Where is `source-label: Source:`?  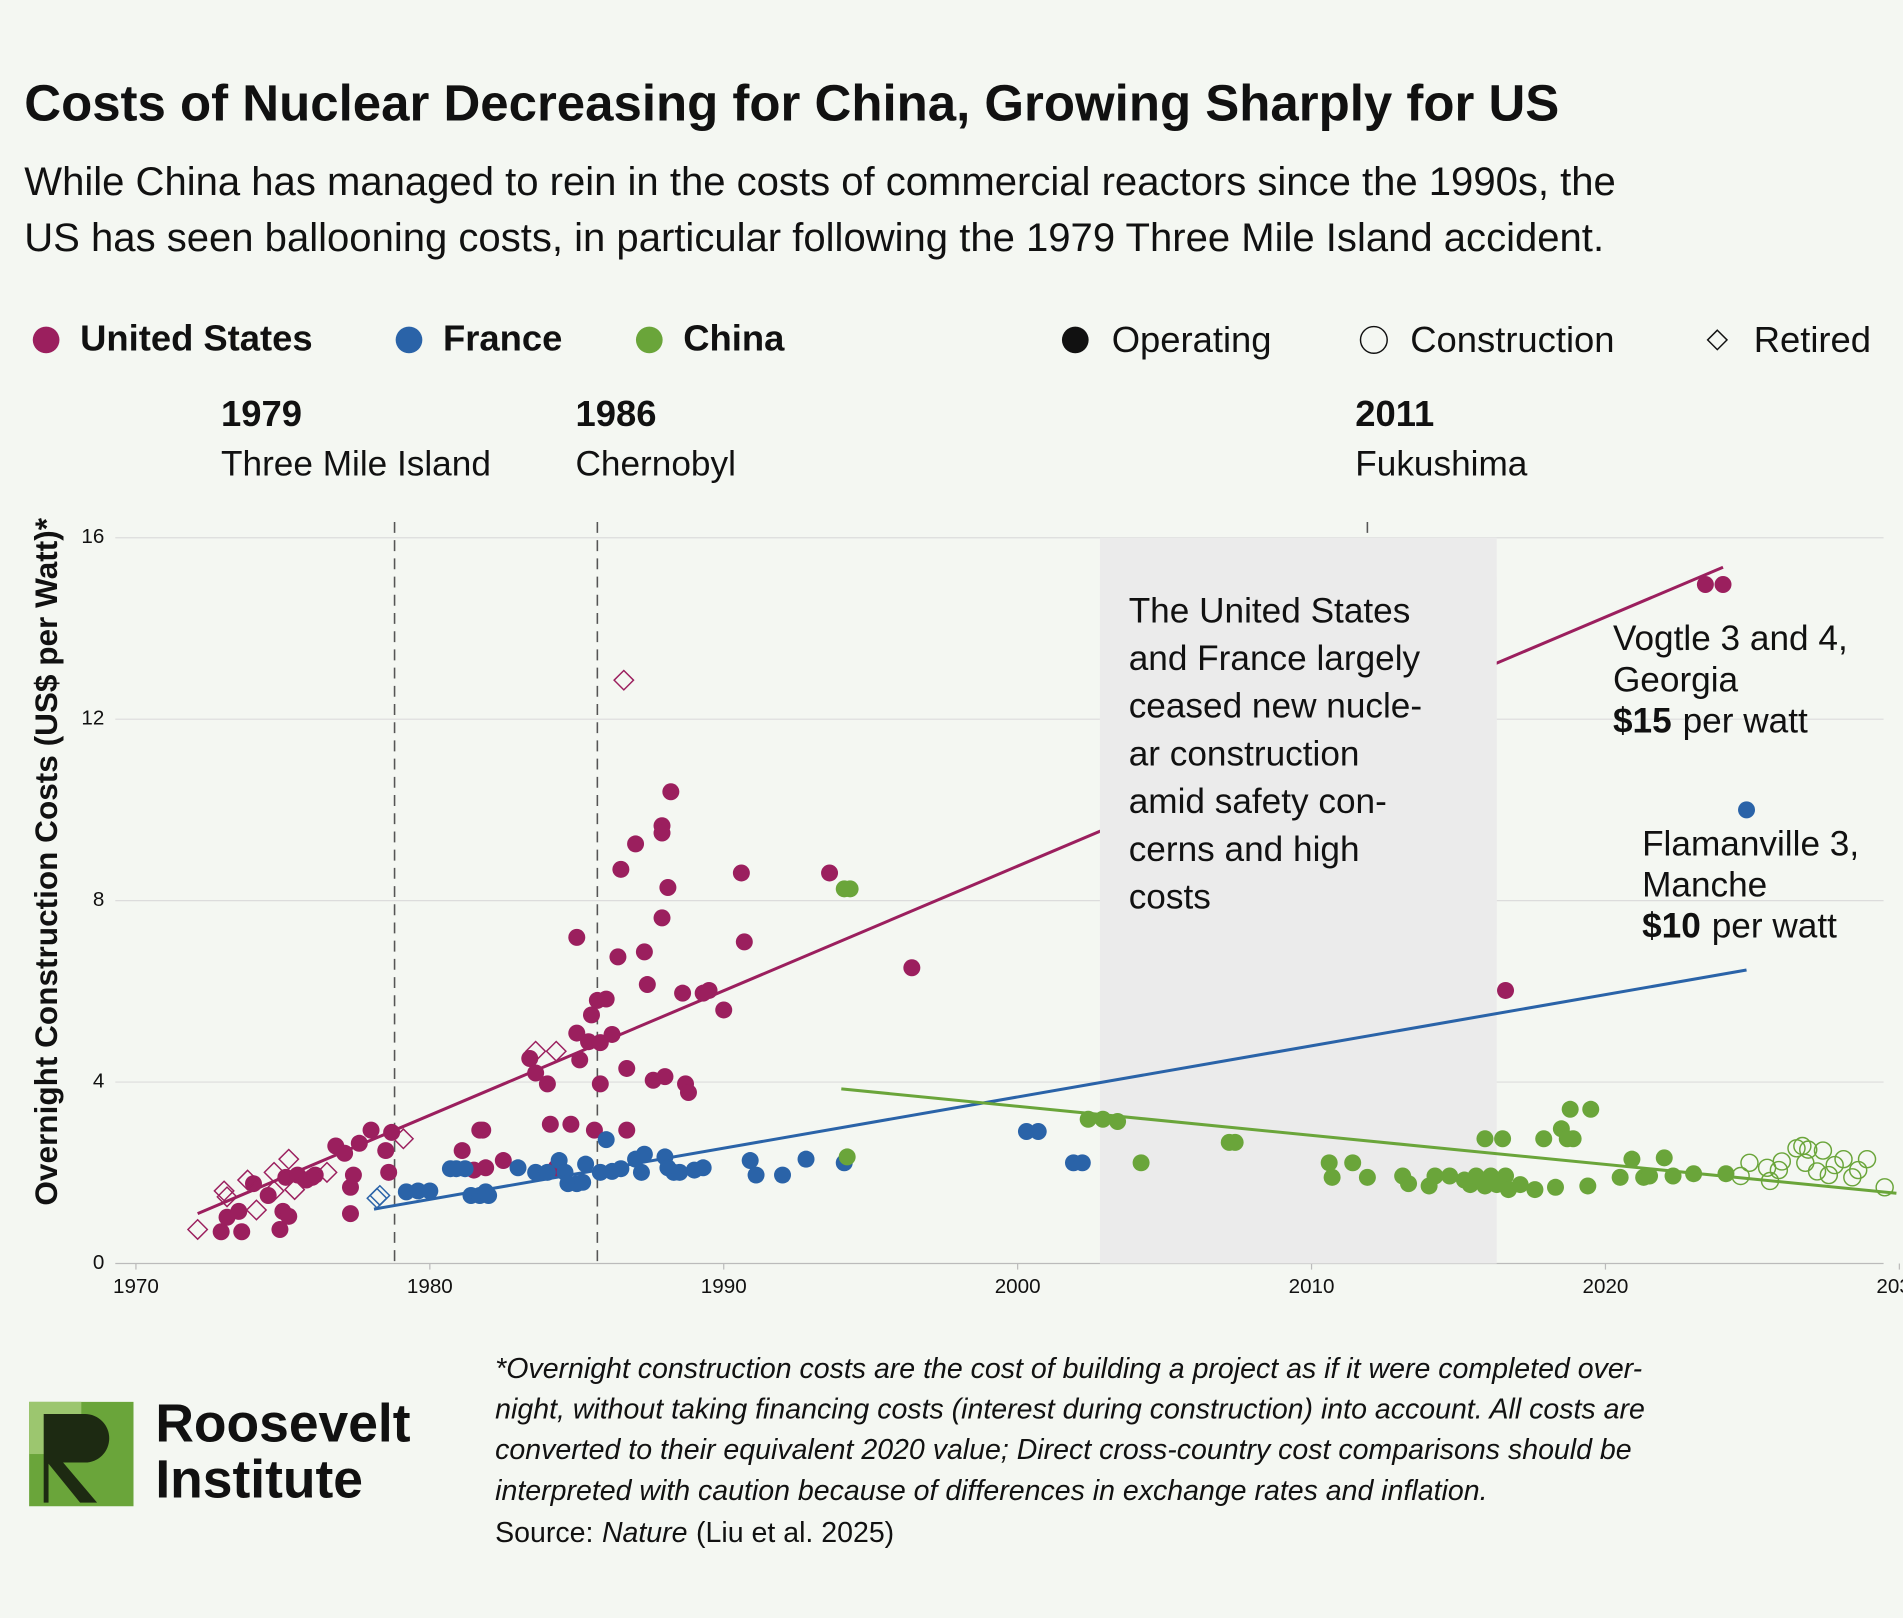
source-label: Source: is located at coordinates (544, 1533).